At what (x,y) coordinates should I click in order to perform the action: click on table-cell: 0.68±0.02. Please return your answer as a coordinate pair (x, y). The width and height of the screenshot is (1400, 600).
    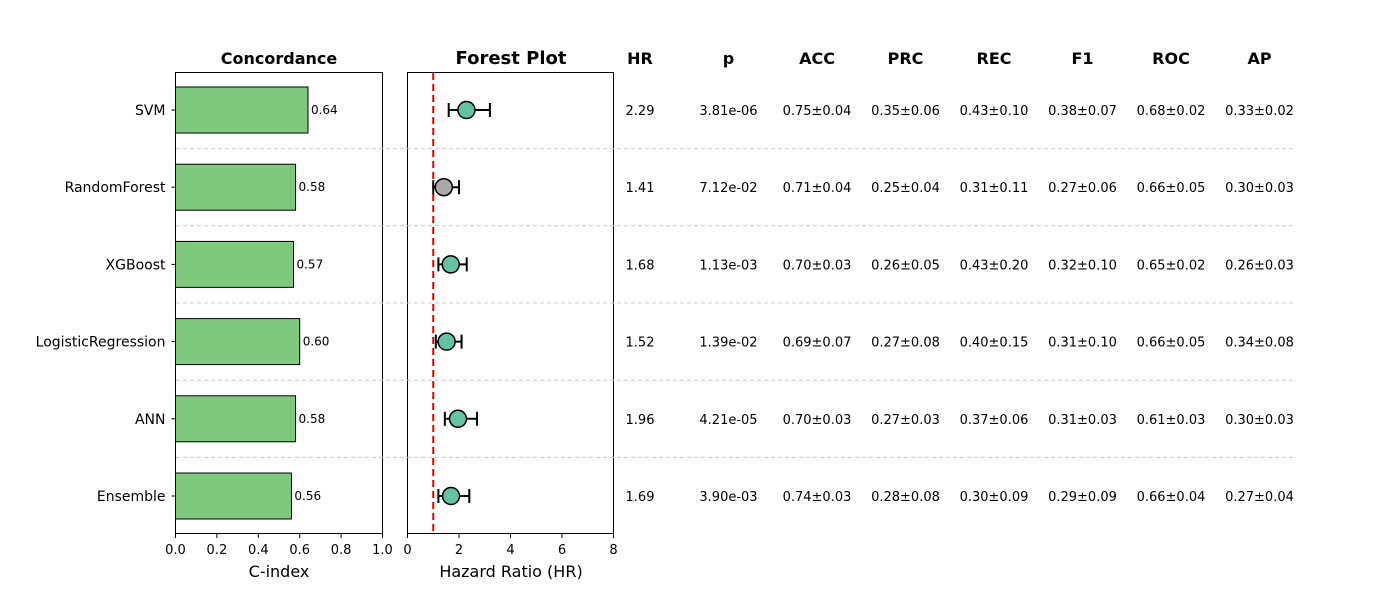
    Looking at the image, I should click on (1171, 111).